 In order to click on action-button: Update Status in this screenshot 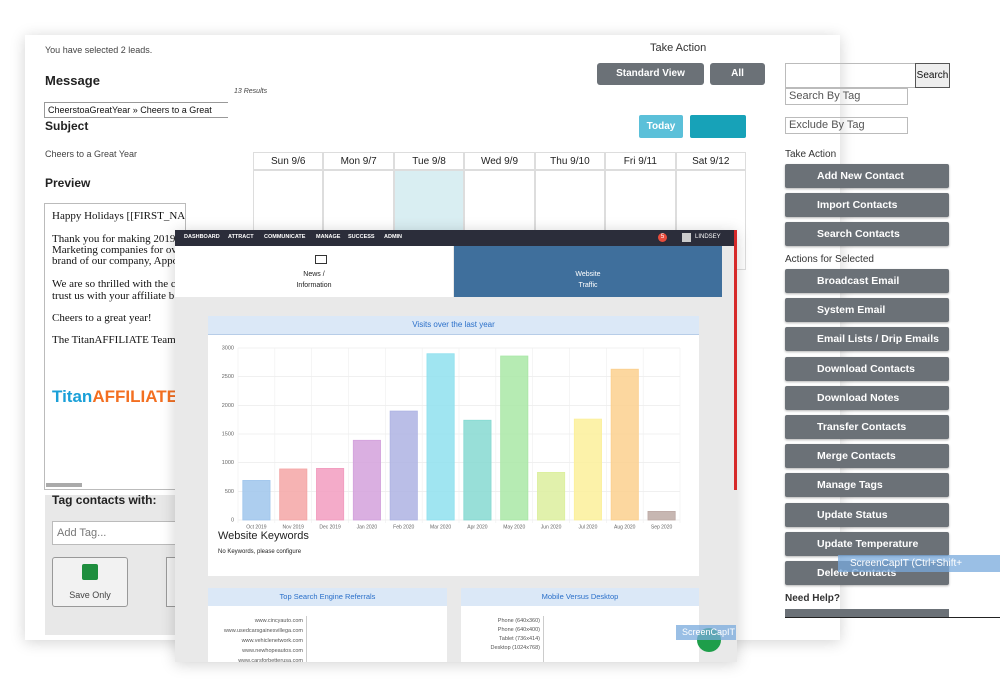, I will do `click(867, 514)`.